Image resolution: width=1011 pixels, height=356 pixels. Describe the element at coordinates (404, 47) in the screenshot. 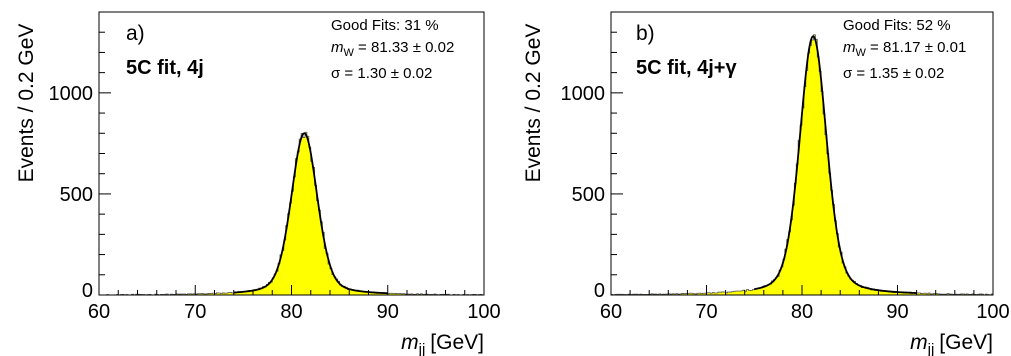

I see `stat-mw-value: = 81.33 ± 0.02` at that location.